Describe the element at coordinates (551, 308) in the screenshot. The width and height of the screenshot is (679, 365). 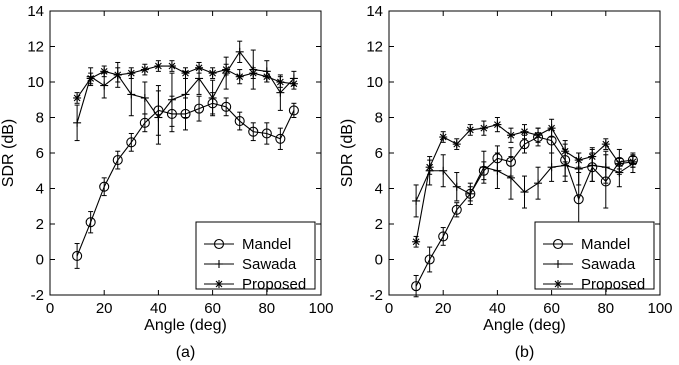
I see `panel-b-xtick-label: 60` at that location.